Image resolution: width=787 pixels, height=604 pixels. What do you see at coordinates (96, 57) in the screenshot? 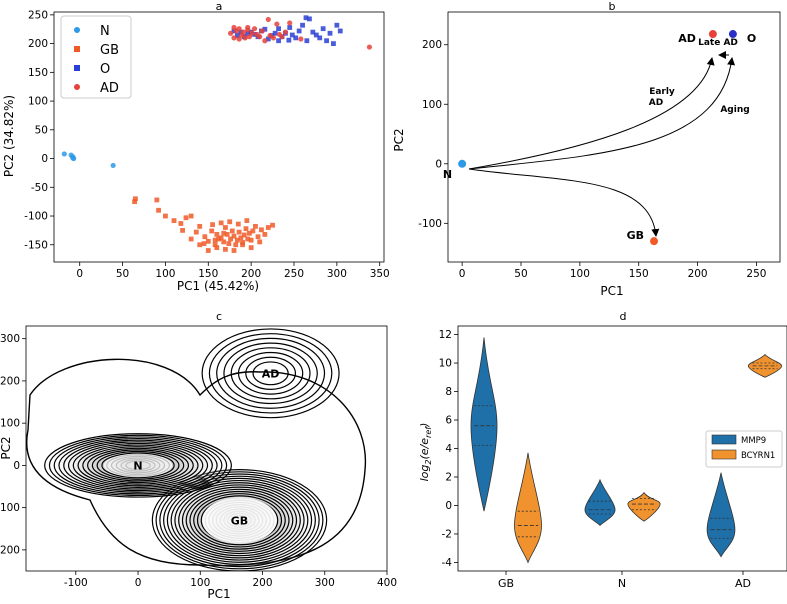
I see `panel-a-legend: N GB O AD` at bounding box center [96, 57].